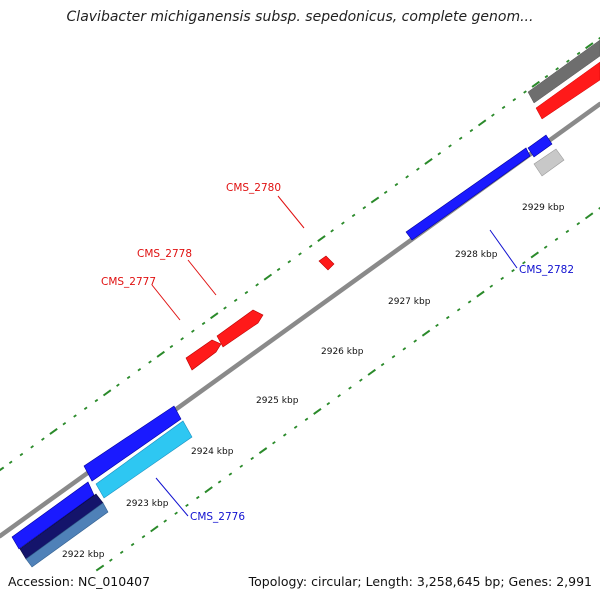 The height and width of the screenshot is (600, 600). What do you see at coordinates (240, 328) in the screenshot?
I see `gene-cms2778` at bounding box center [240, 328].